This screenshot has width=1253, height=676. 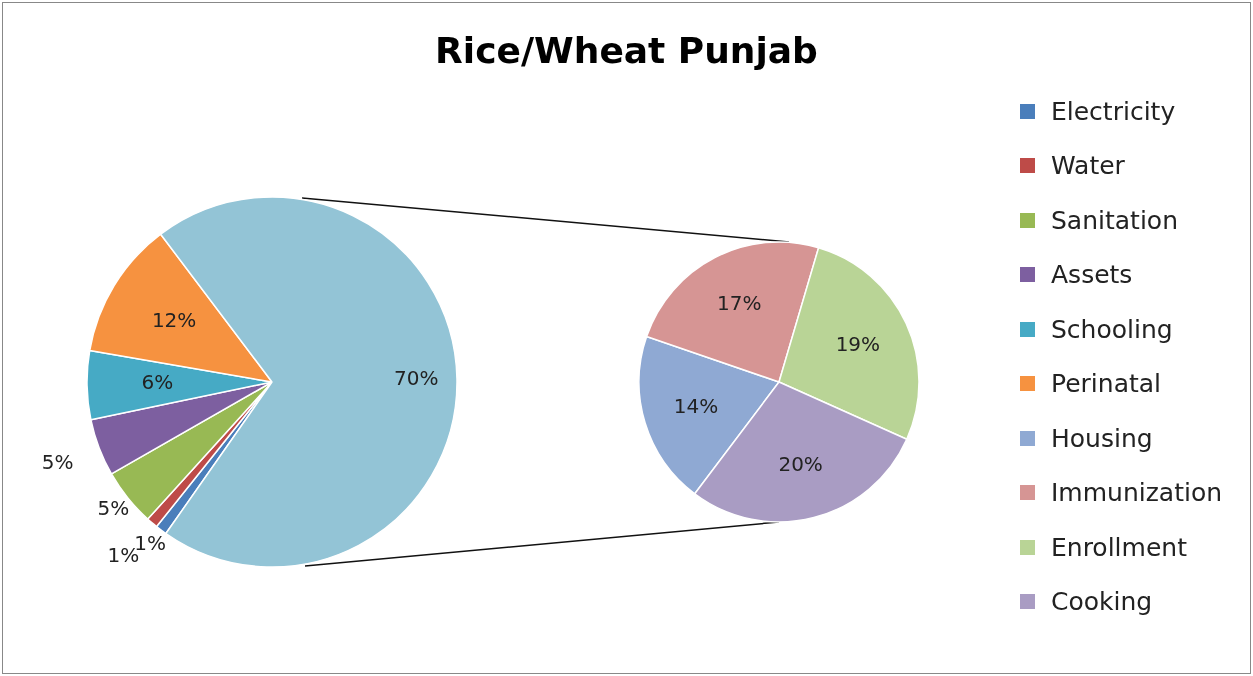 What do you see at coordinates (1114, 220) in the screenshot?
I see `legend-label: Sanitation` at bounding box center [1114, 220].